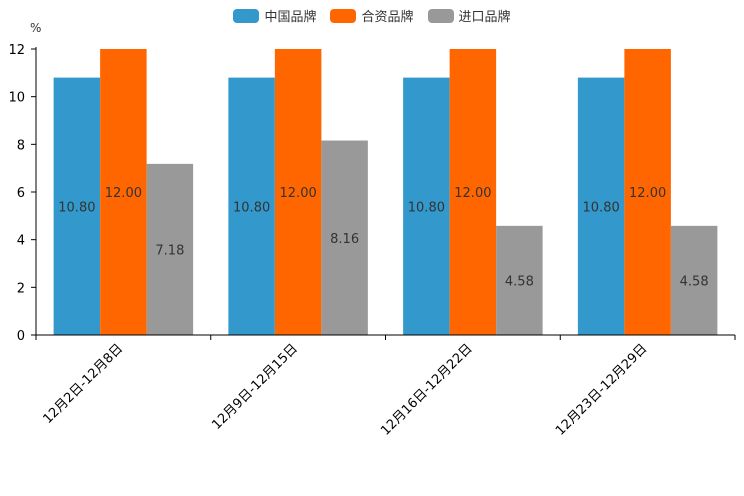 This screenshot has height=496, width=744. What do you see at coordinates (21, 241) in the screenshot?
I see `y-tick-label-4: 4` at bounding box center [21, 241].